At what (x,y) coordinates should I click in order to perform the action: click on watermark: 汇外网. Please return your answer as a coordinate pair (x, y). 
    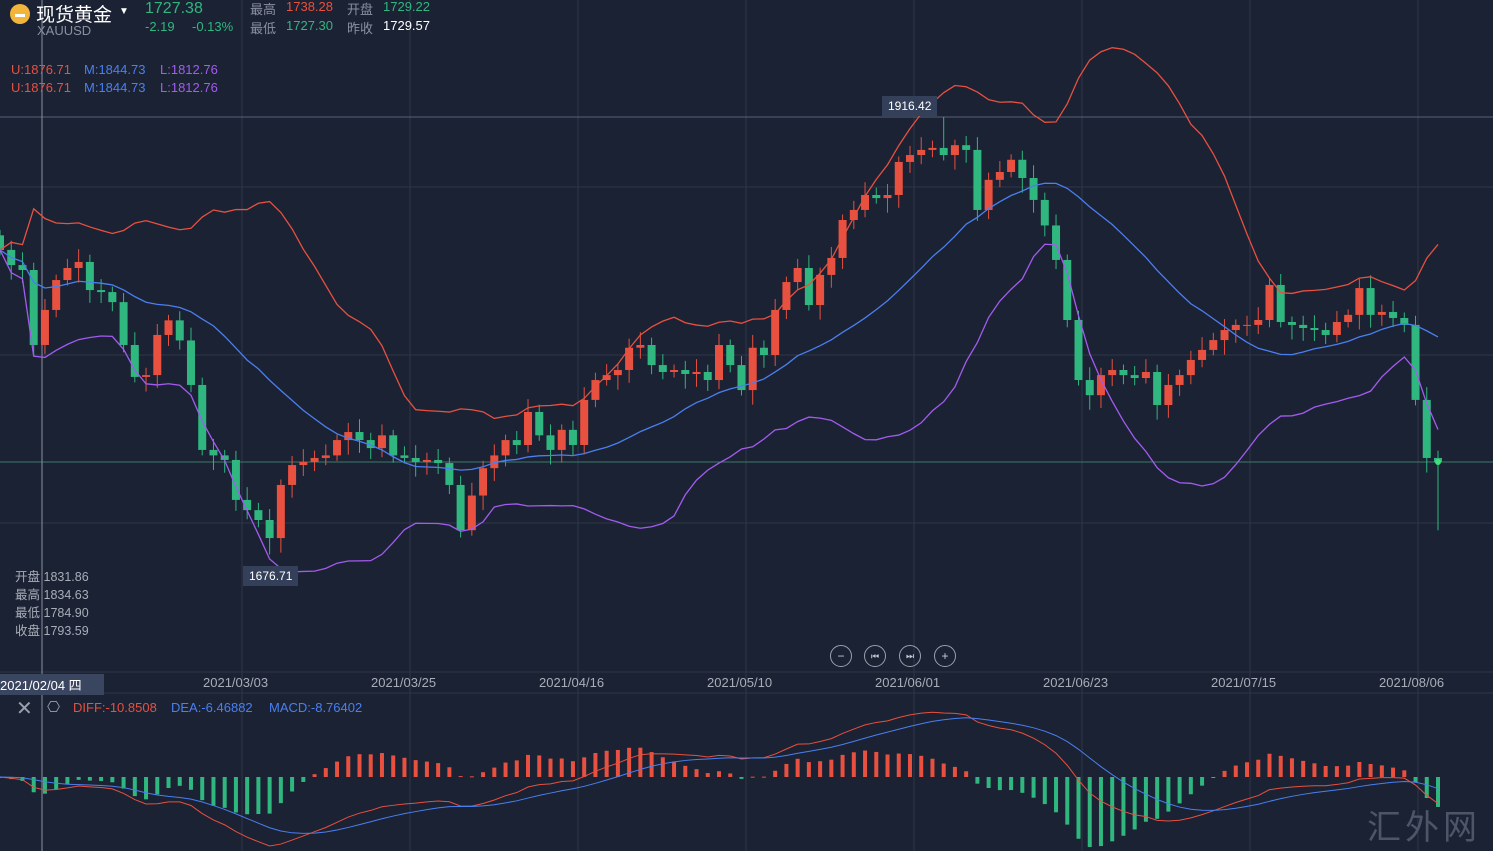
    Looking at the image, I should click on (1424, 828).